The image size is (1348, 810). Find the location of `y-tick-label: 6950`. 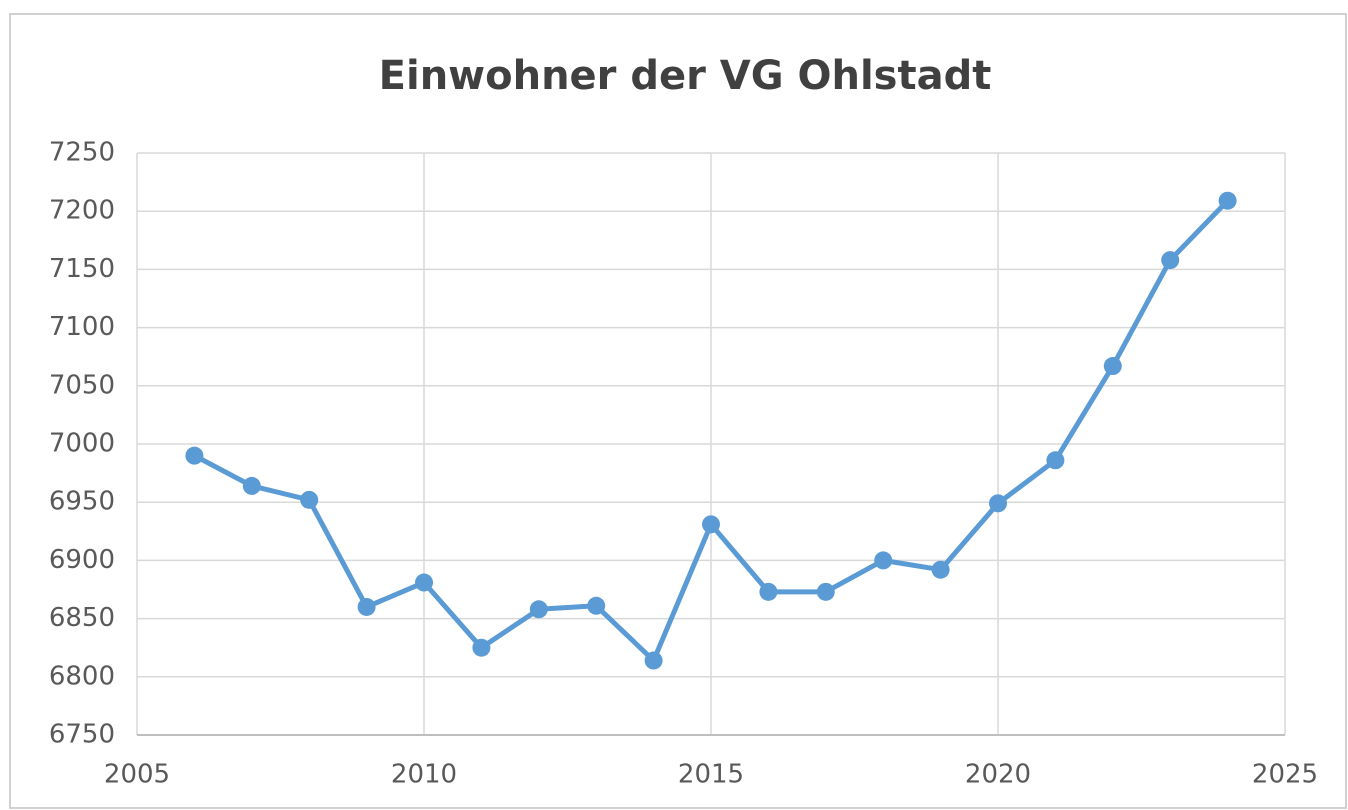

y-tick-label: 6950 is located at coordinates (82, 502).